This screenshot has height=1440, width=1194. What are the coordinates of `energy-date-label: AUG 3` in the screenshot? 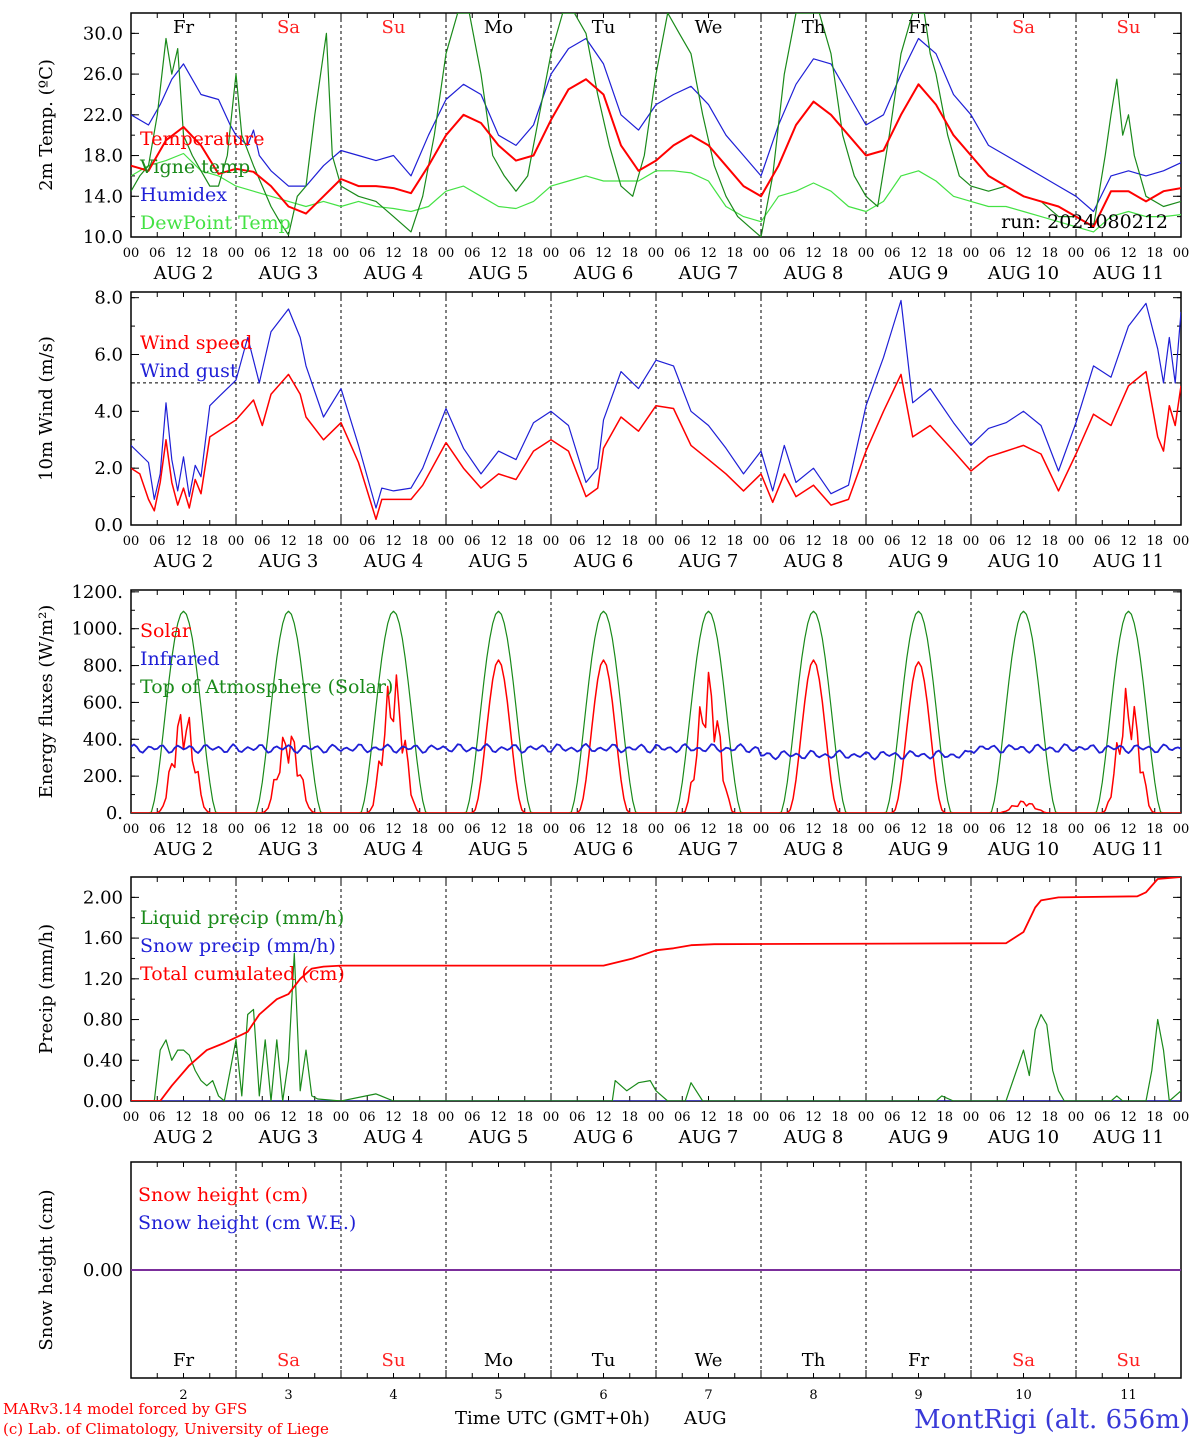 It's located at (288, 849).